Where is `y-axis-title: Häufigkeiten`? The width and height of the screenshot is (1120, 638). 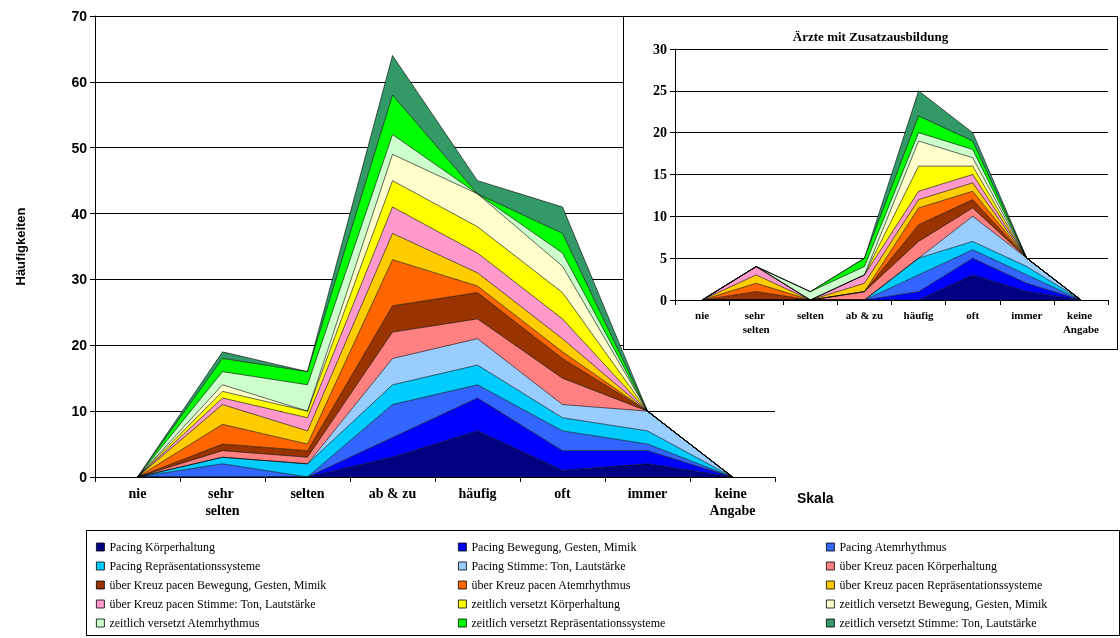
y-axis-title: Häufigkeiten is located at coordinates (20, 246).